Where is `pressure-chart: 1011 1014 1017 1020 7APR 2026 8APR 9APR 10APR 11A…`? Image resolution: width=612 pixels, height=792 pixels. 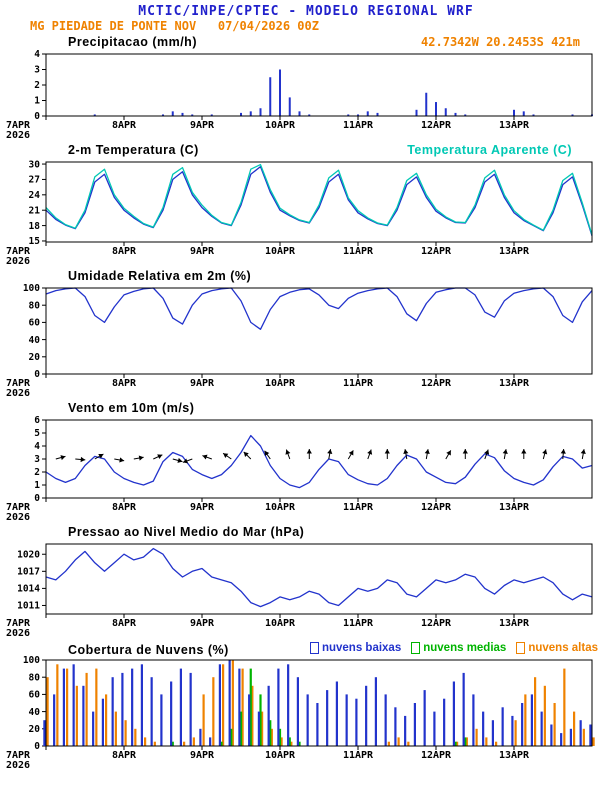 pressure-chart: 1011 1014 1017 1020 7APR 2026 8APR 9APR 10APR 11A… is located at coordinates (306, 590).